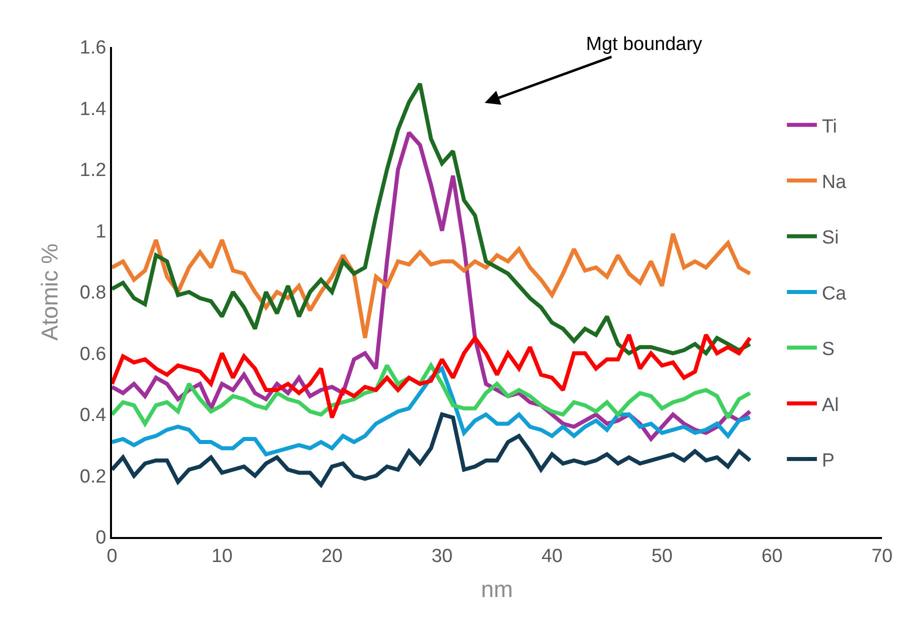 The height and width of the screenshot is (631, 909). What do you see at coordinates (882, 556) in the screenshot?
I see `x-tick-label: 70` at bounding box center [882, 556].